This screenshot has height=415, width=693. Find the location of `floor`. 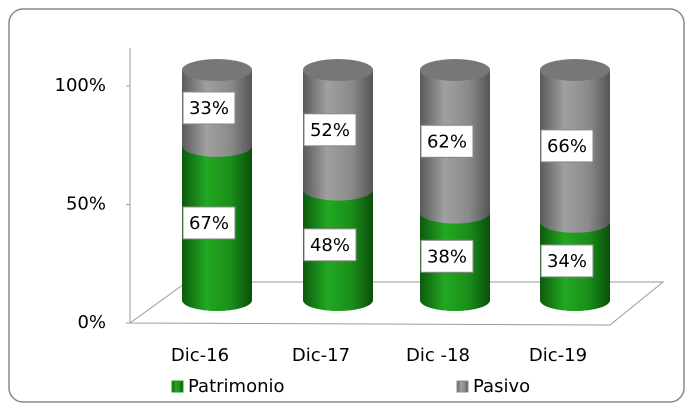

floor is located at coordinates (396, 303).